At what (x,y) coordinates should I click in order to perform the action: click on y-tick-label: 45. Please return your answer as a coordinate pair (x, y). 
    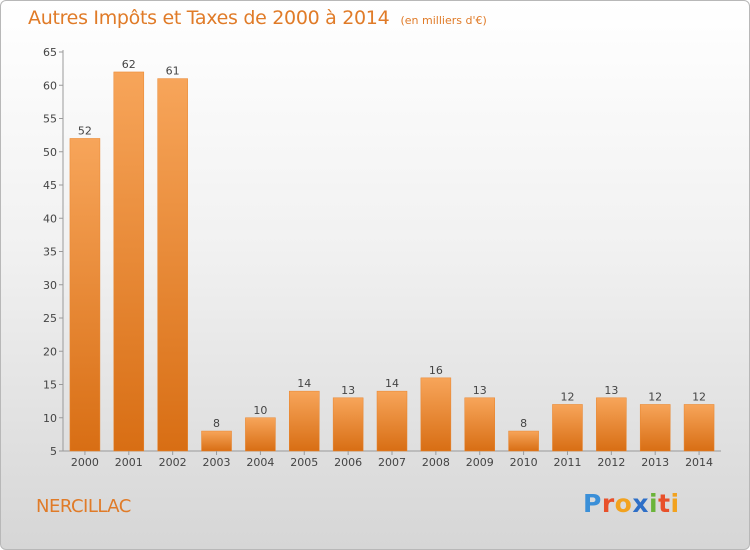
    Looking at the image, I should click on (50, 185).